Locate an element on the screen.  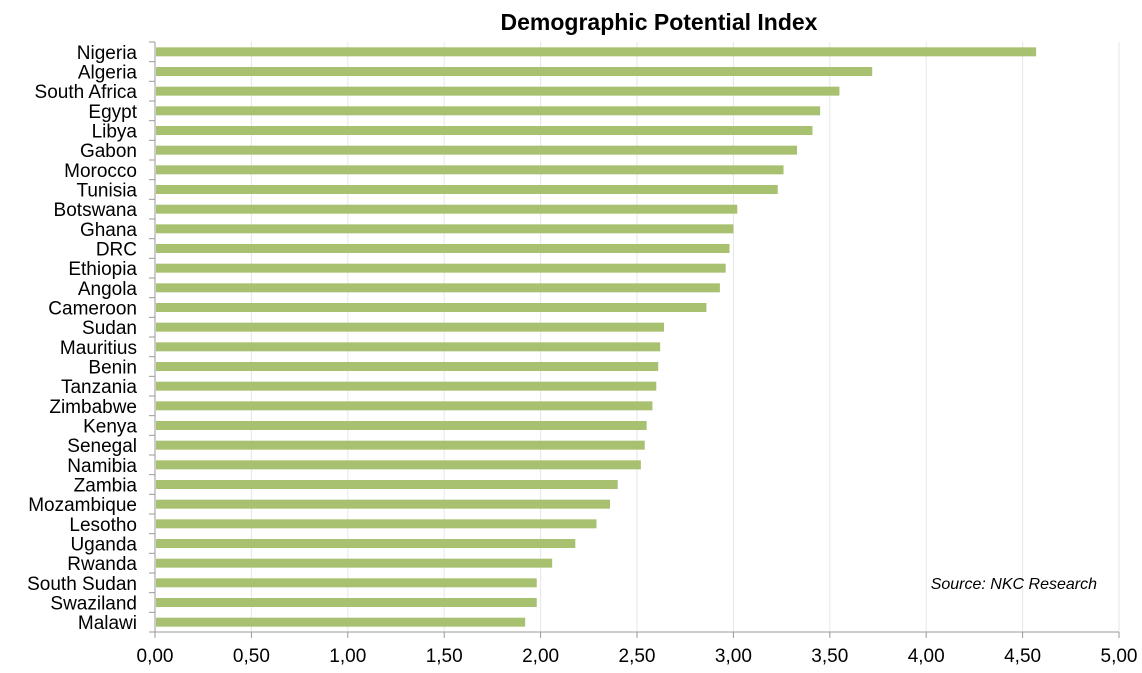
category-label: Cameroon is located at coordinates (92, 309).